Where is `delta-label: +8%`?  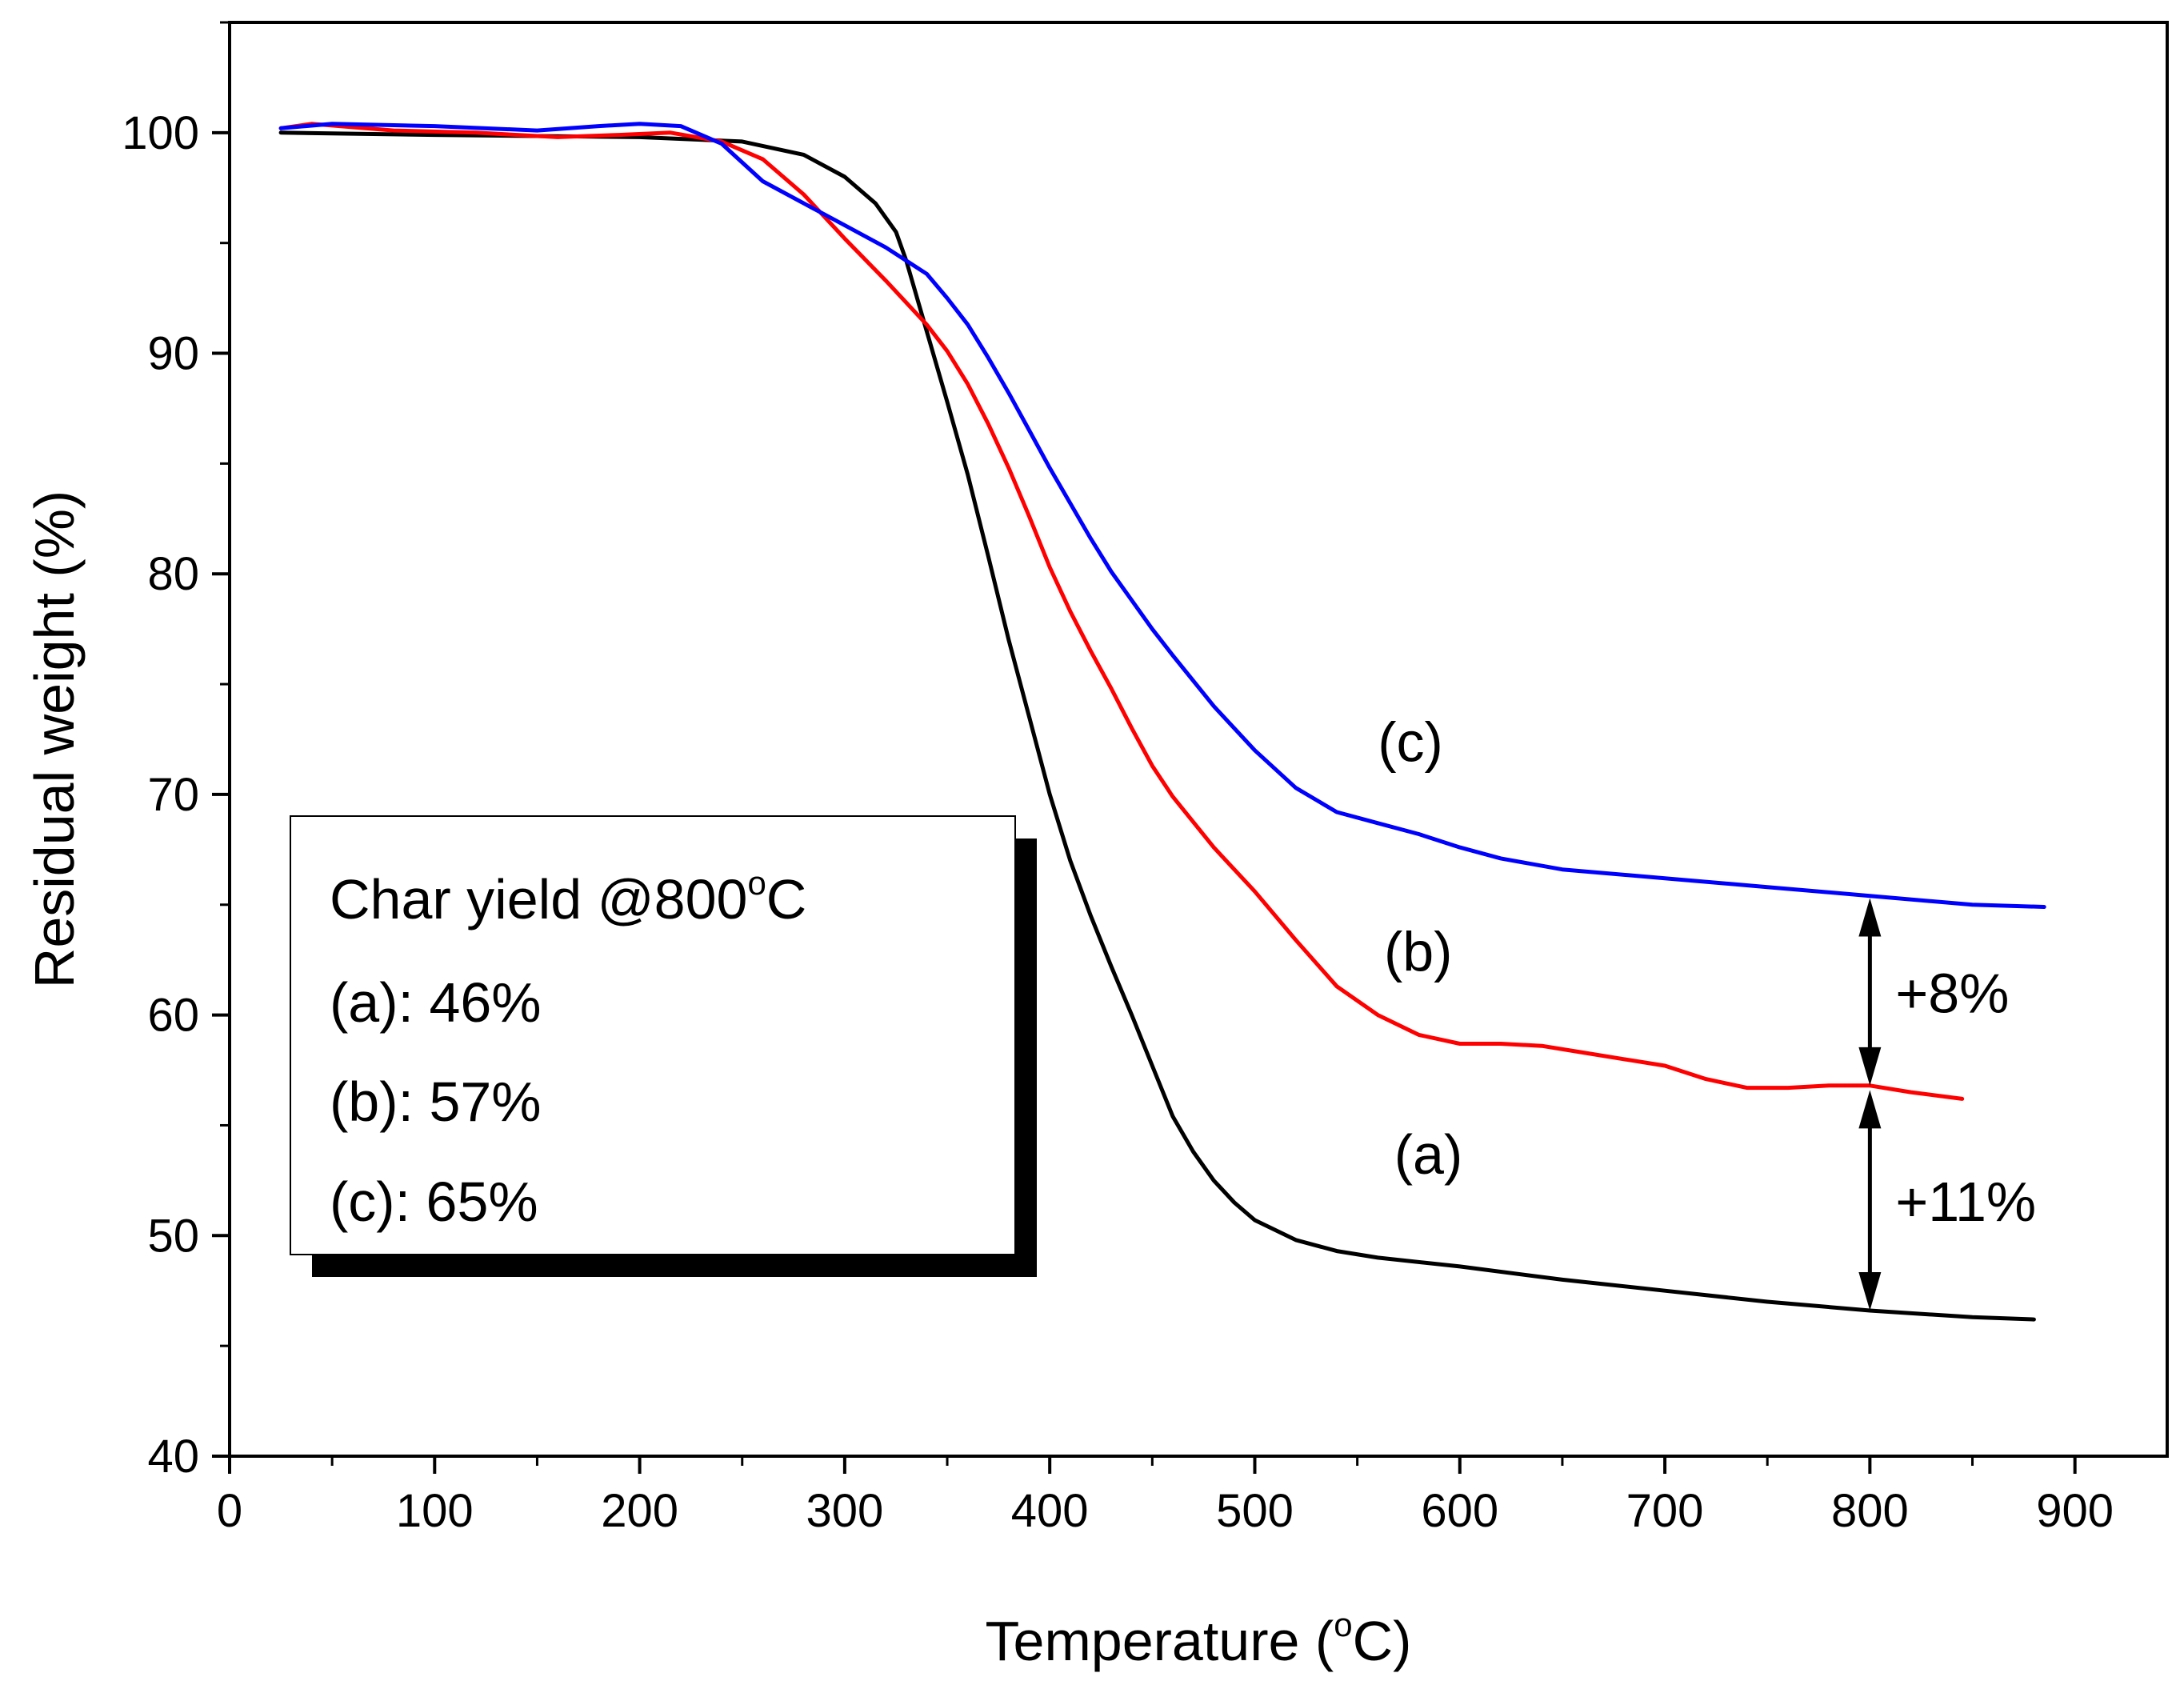 delta-label: +8% is located at coordinates (1952, 994).